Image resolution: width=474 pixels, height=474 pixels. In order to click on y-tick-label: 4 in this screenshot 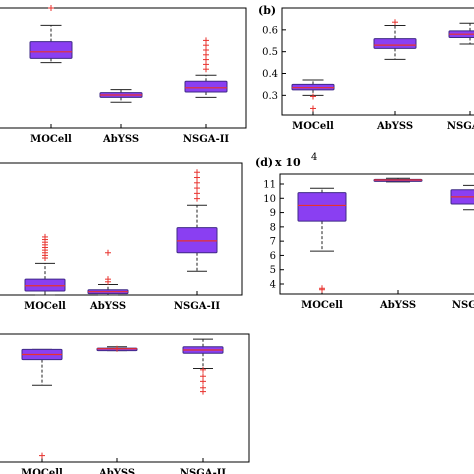, I will do `click(273, 285)`.